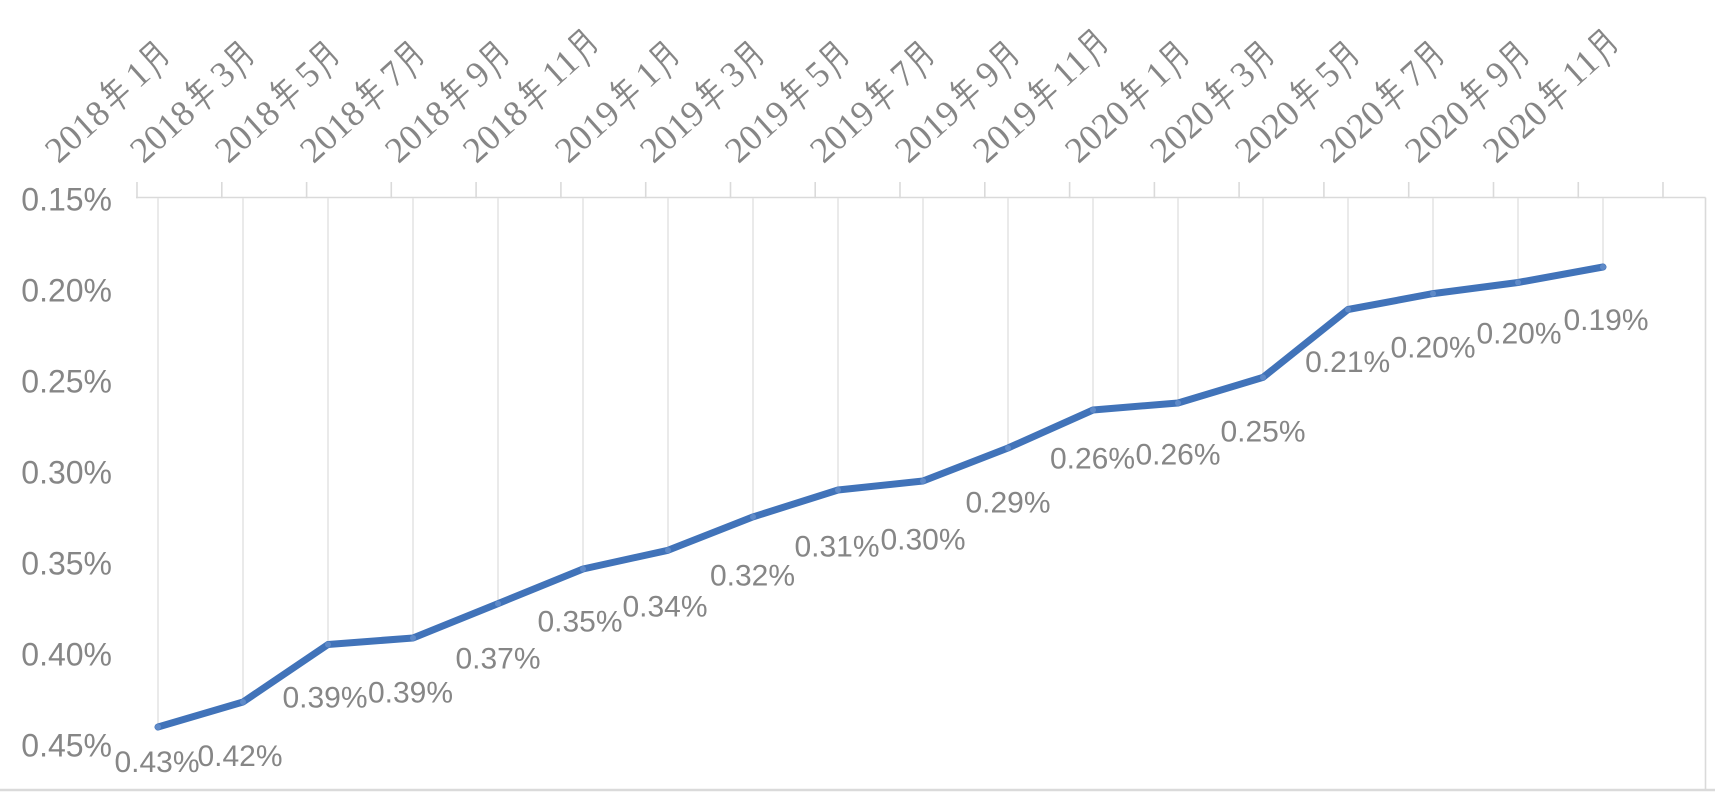 The width and height of the screenshot is (1715, 799). I want to click on svg-text: 0.21%, so click(1347, 362).